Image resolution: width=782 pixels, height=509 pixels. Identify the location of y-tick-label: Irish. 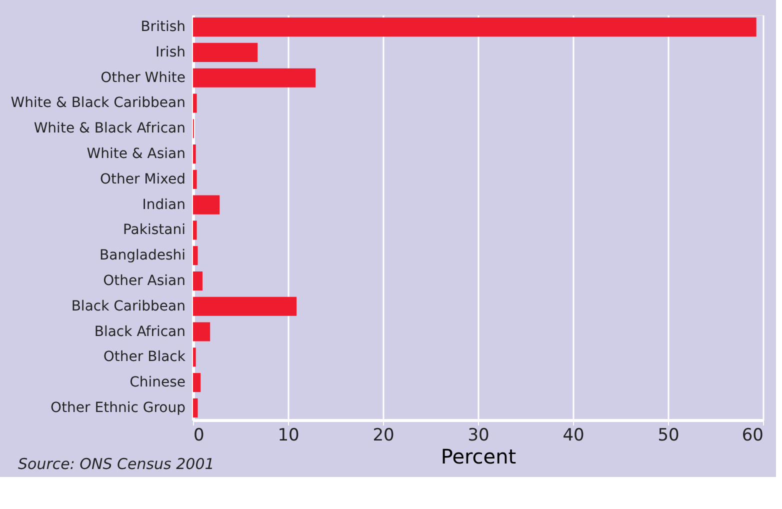
(171, 52).